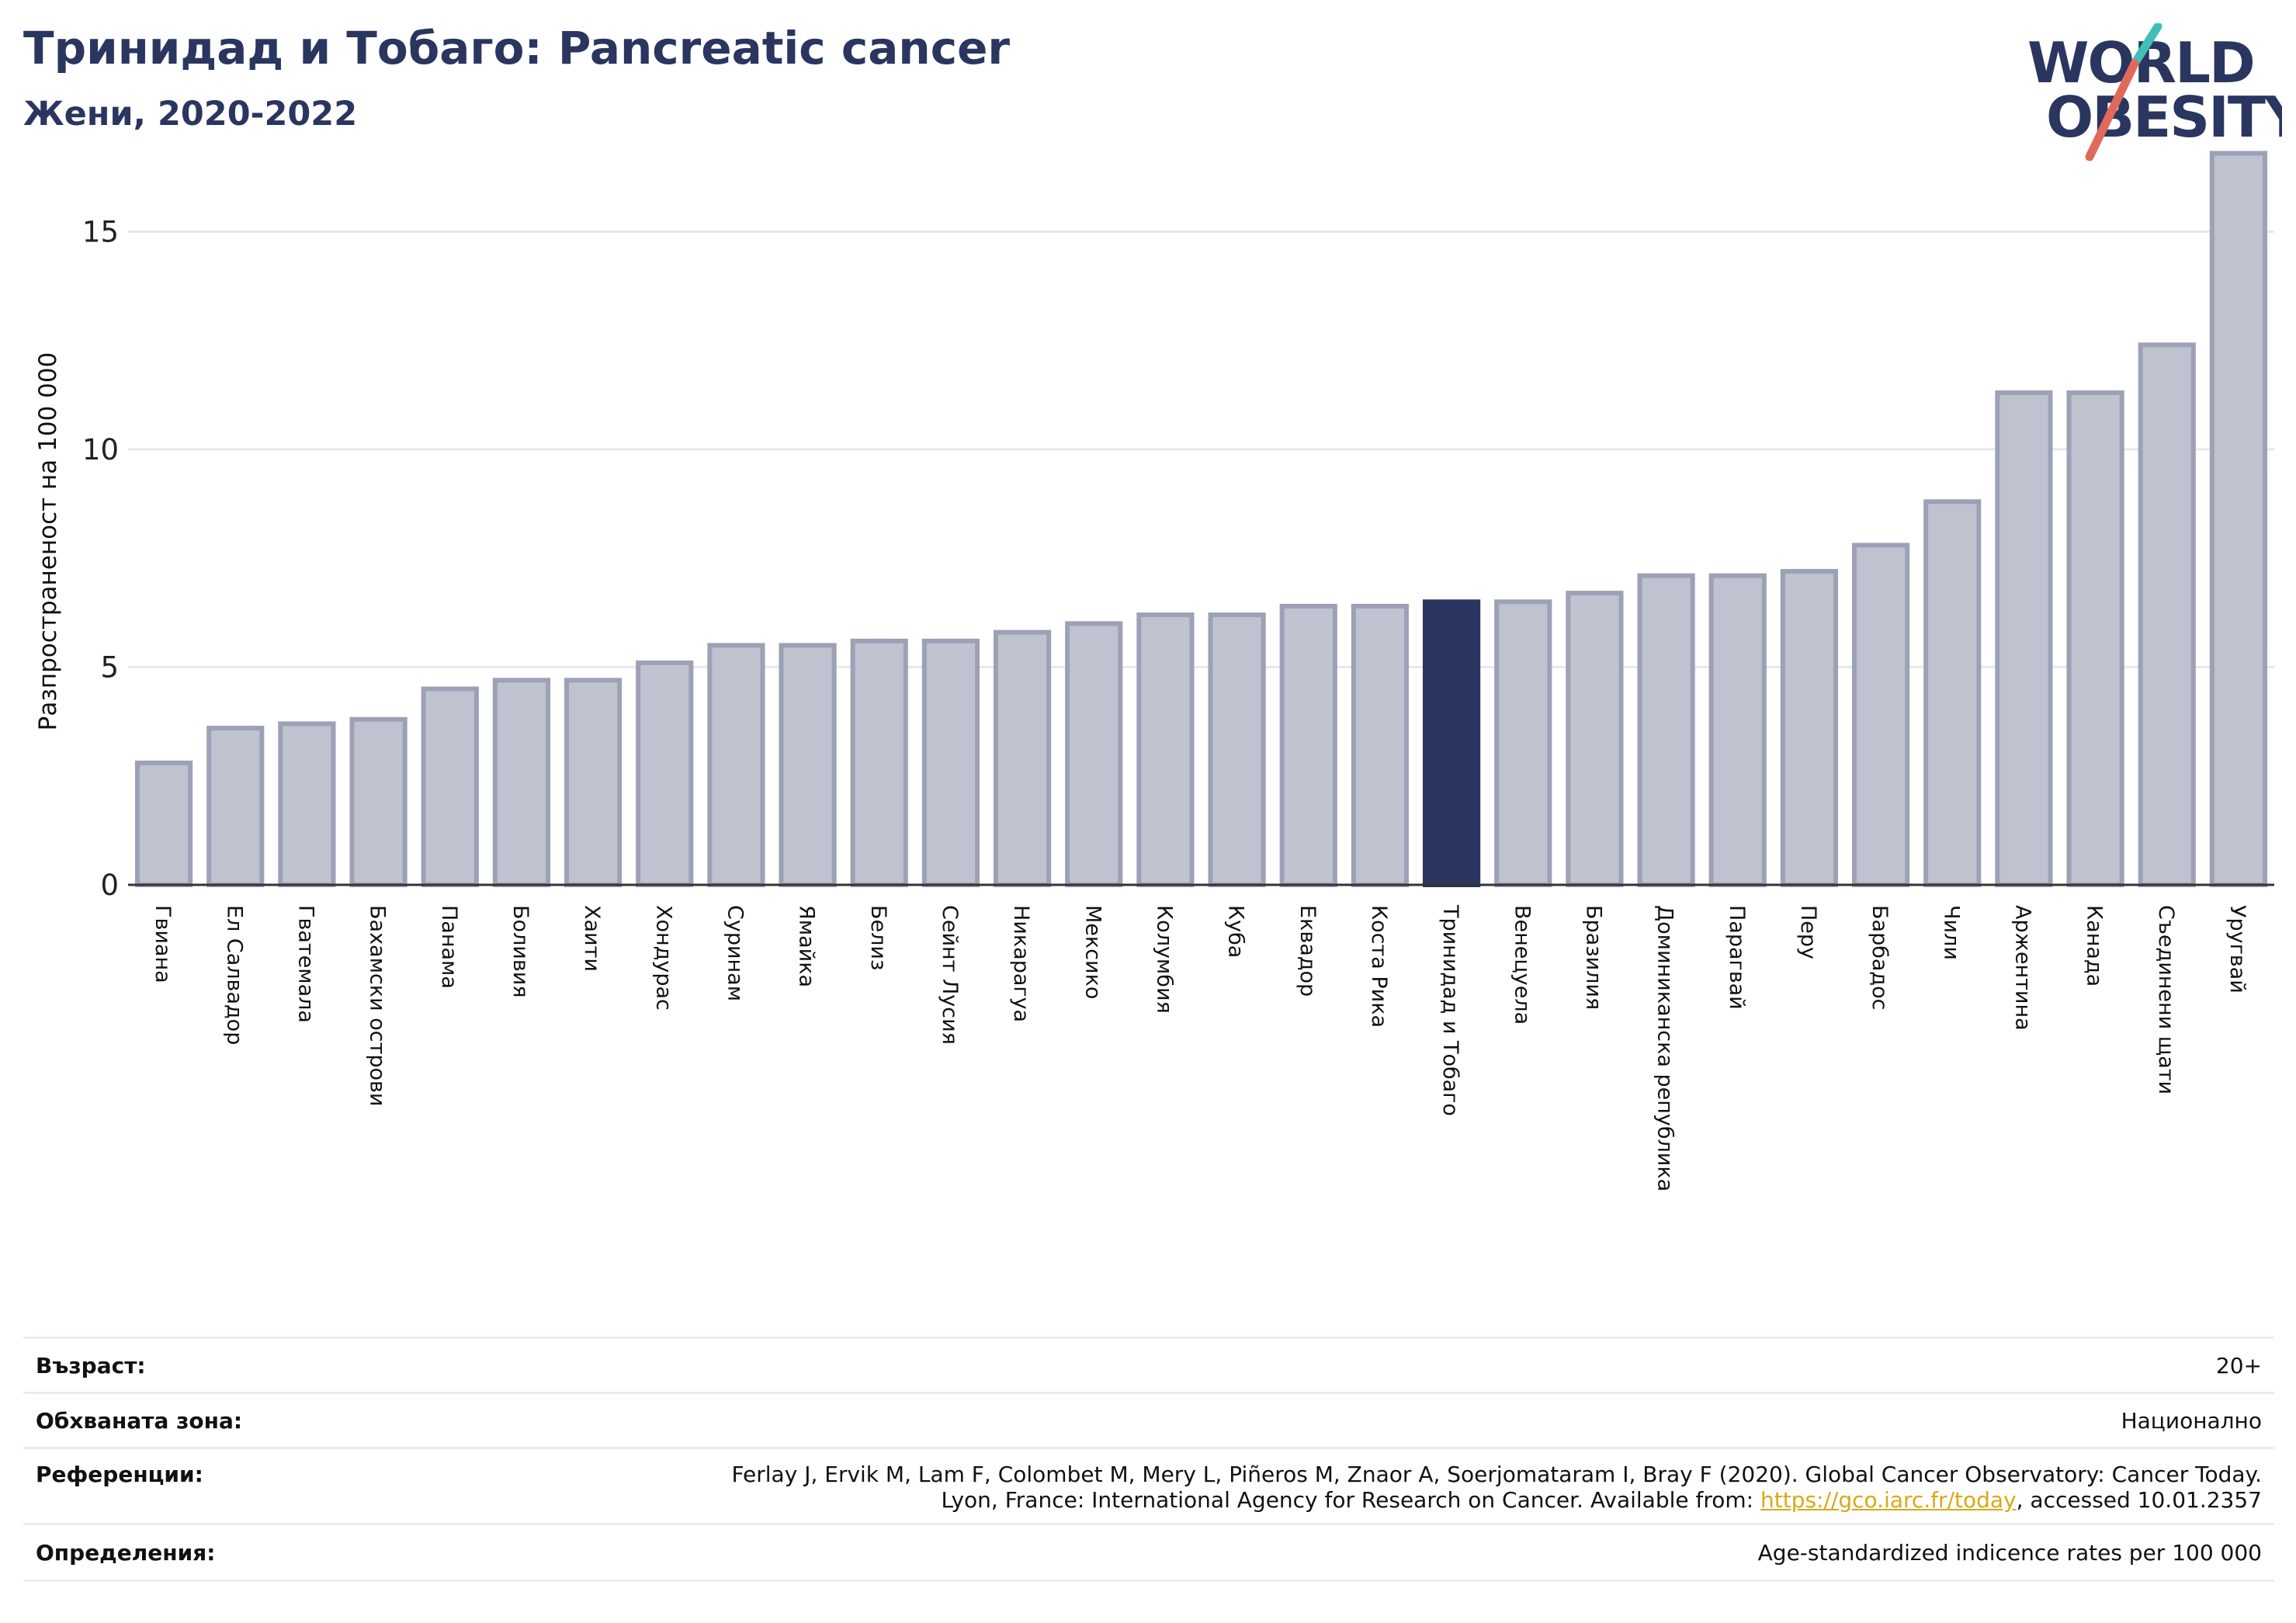 The height and width of the screenshot is (1623, 2296). Describe the element at coordinates (100, 449) in the screenshot. I see `y-tick-label: 10` at that location.